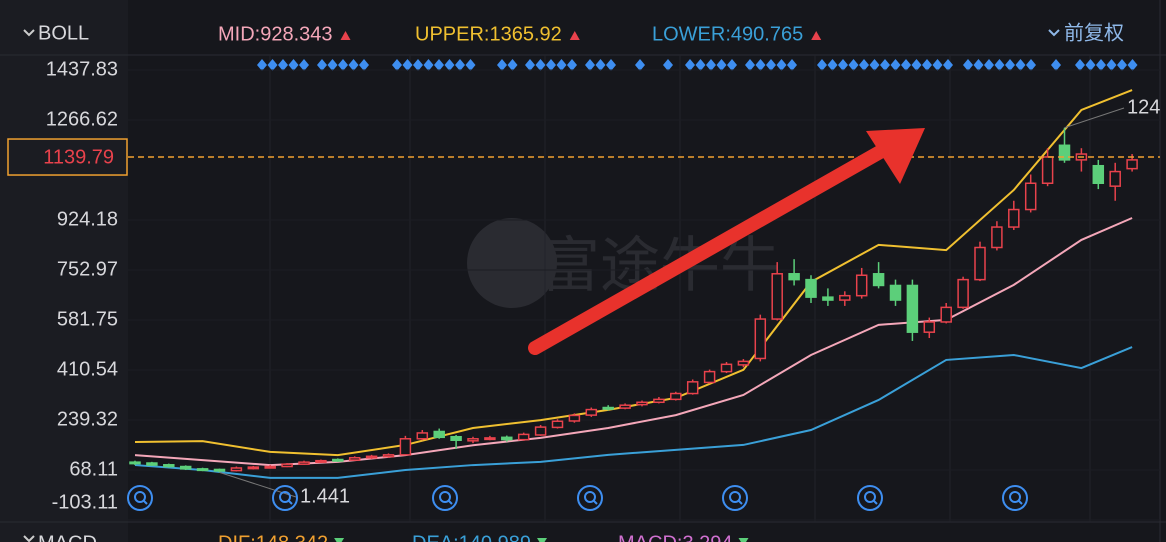 This screenshot has width=1166, height=542. I want to click on legend-entry: LOWER:490.765, so click(727, 34).